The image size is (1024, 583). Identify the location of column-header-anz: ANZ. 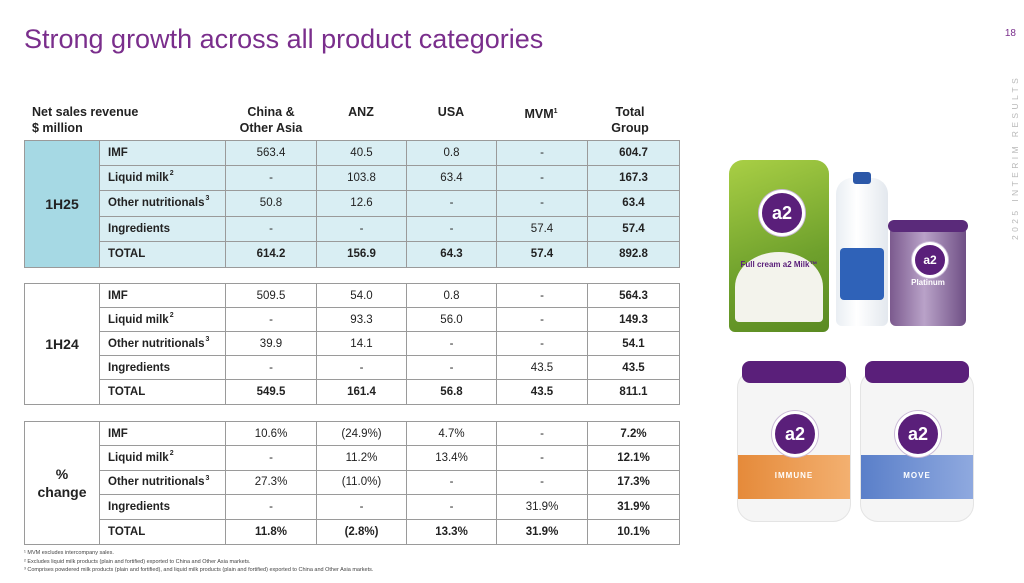
(361, 112).